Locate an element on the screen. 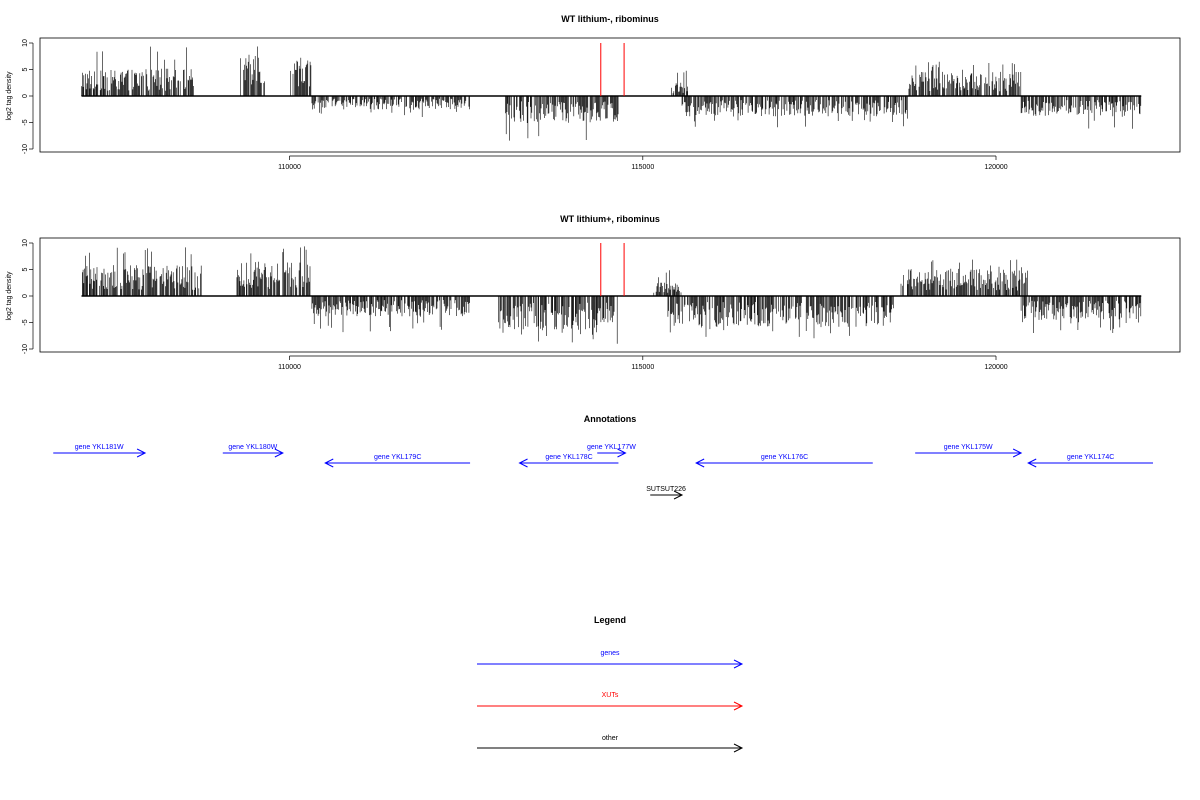 The width and height of the screenshot is (1200, 800). panel-2-plot-frame is located at coordinates (610, 295).